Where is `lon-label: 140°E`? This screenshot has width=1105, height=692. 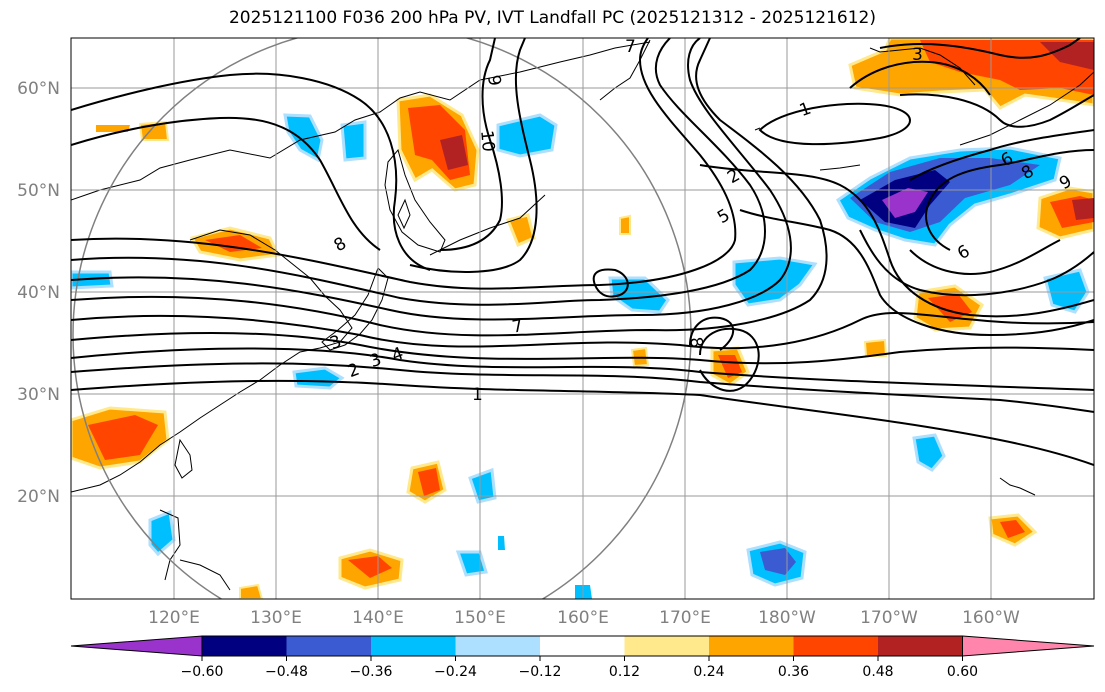 lon-label: 140°E is located at coordinates (378, 618).